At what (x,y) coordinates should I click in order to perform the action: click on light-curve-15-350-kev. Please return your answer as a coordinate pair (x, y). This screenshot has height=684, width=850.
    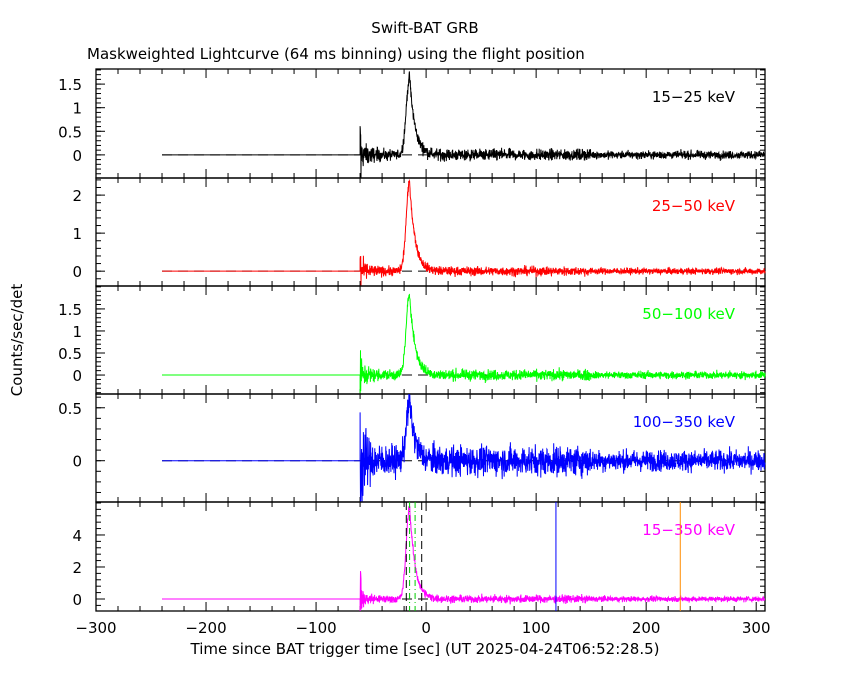
    Looking at the image, I should click on (464, 559).